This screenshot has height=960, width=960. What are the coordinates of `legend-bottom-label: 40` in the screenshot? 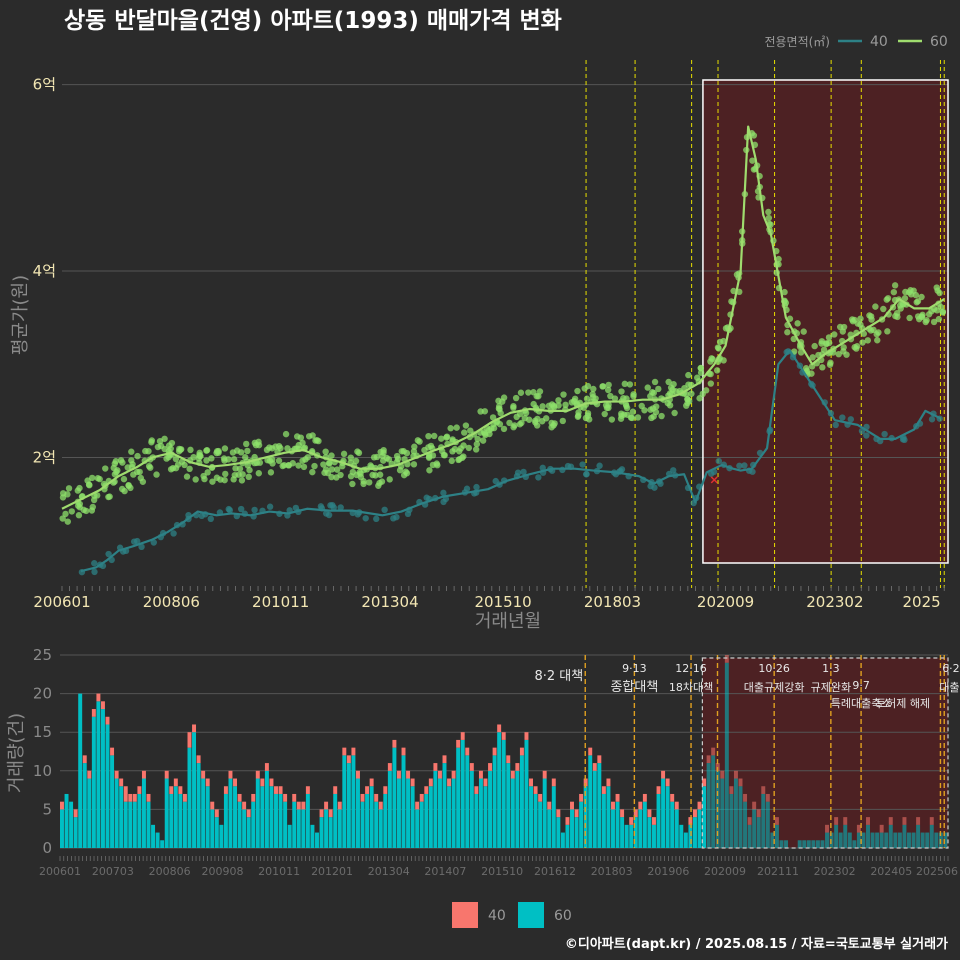 It's located at (497, 916).